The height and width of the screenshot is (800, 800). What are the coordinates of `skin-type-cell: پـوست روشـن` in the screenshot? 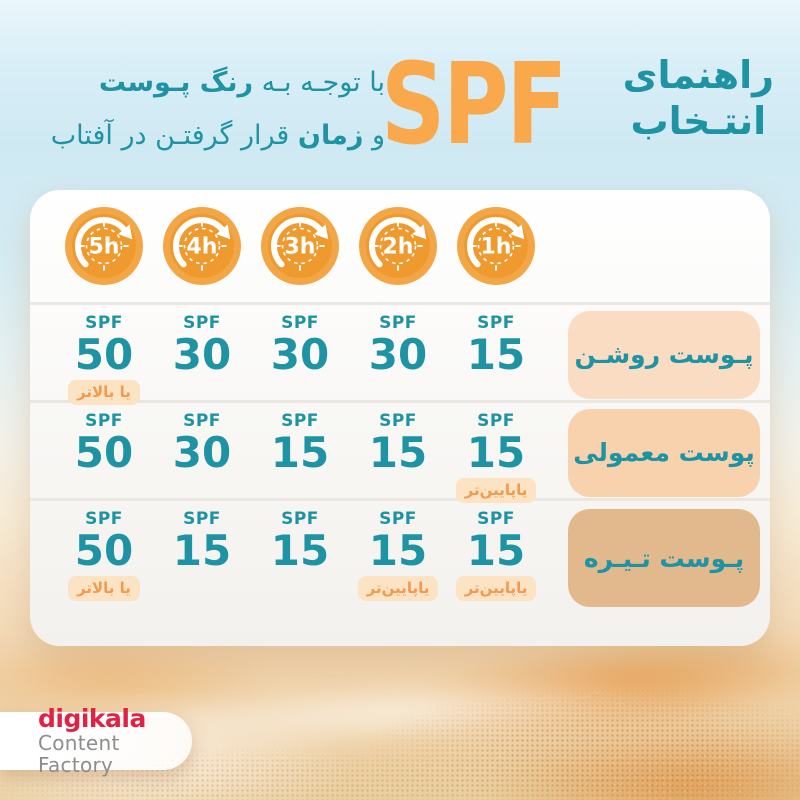 It's located at (664, 355).